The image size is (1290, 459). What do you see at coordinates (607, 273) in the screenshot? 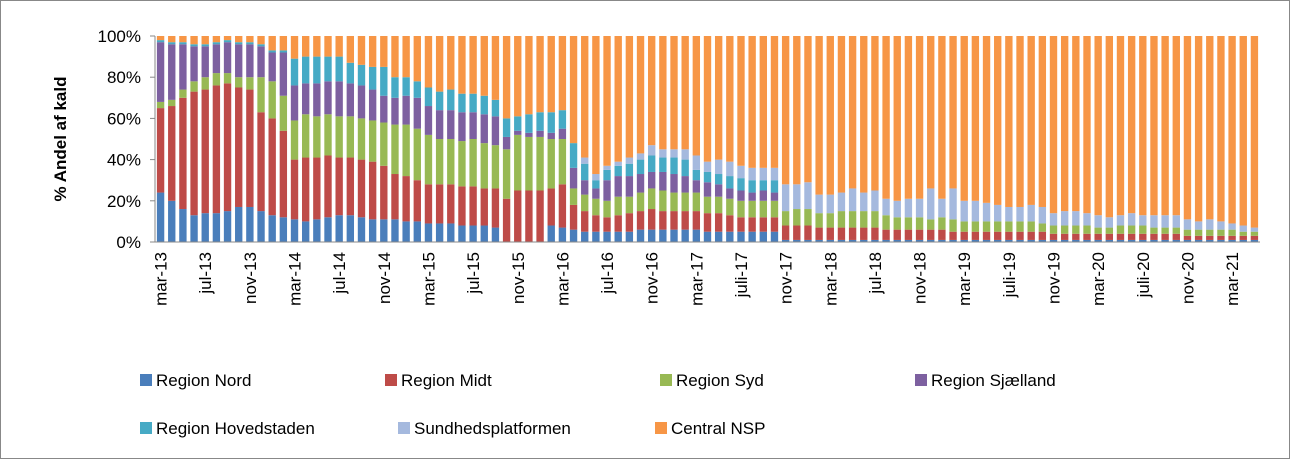
I see `x-tick-label: jul-16` at bounding box center [607, 273].